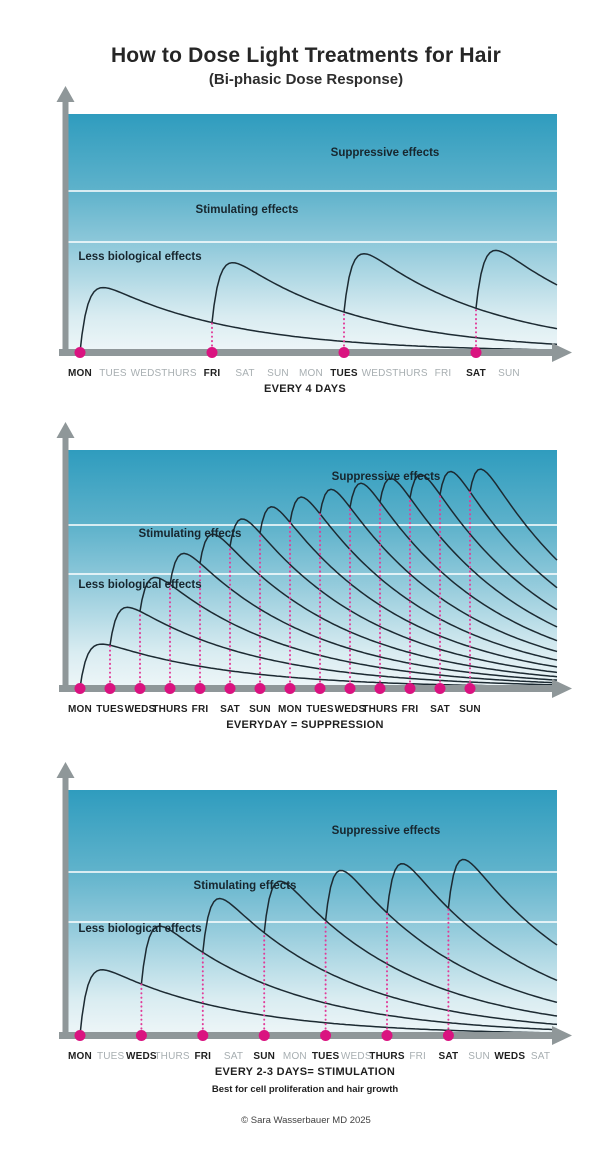  Describe the element at coordinates (305, 688) in the screenshot. I see `x-axis` at that location.